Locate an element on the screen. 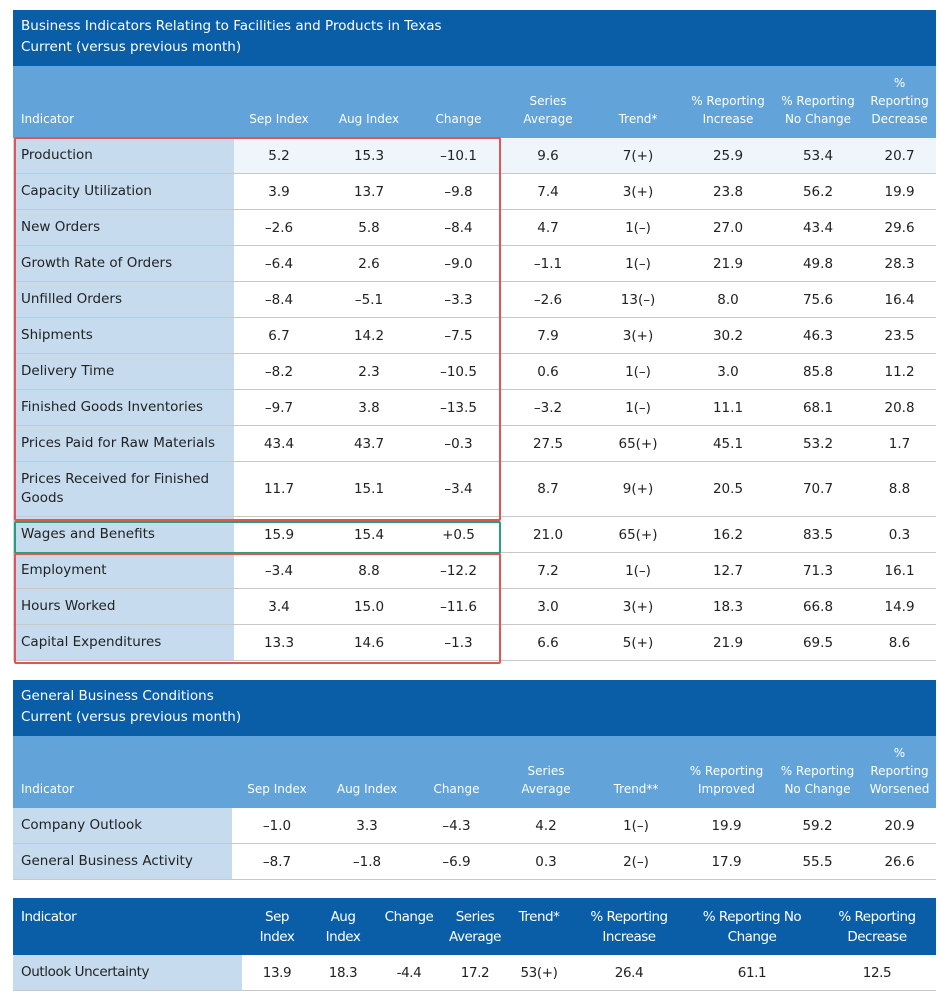 The image size is (952, 1002). cell-series-average: –1.1 is located at coordinates (548, 263).